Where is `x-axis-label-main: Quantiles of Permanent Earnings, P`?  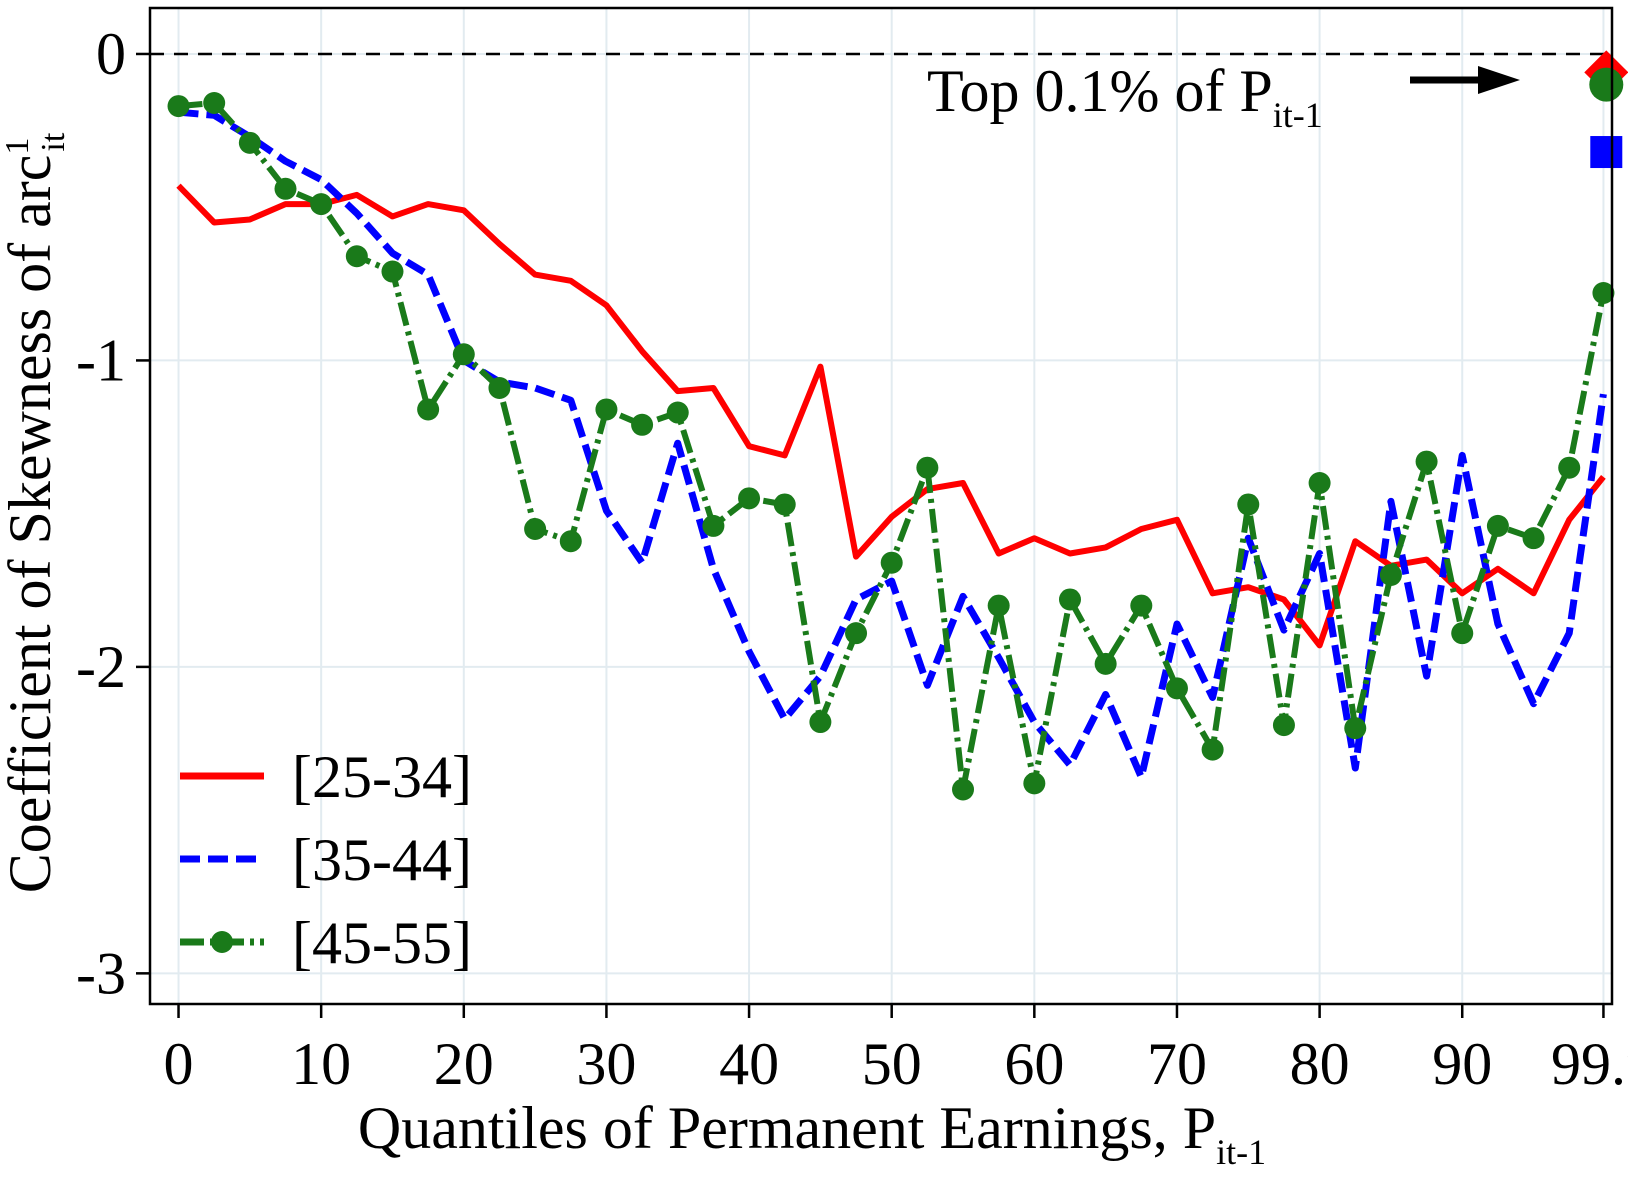
x-axis-label-main: Quantiles of Permanent Earnings, P is located at coordinates (787, 1128).